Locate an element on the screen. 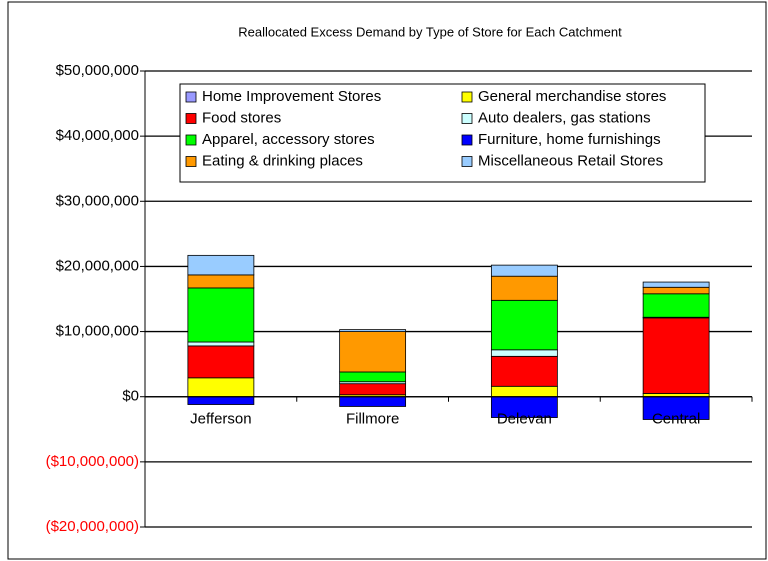  y-tick-label: $50,000,000 is located at coordinates (97, 70).